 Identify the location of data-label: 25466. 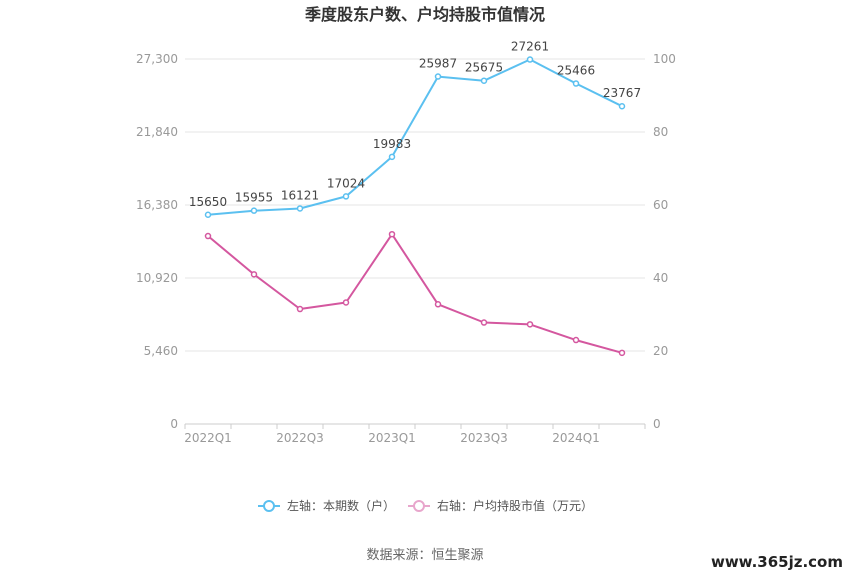
(576, 71).